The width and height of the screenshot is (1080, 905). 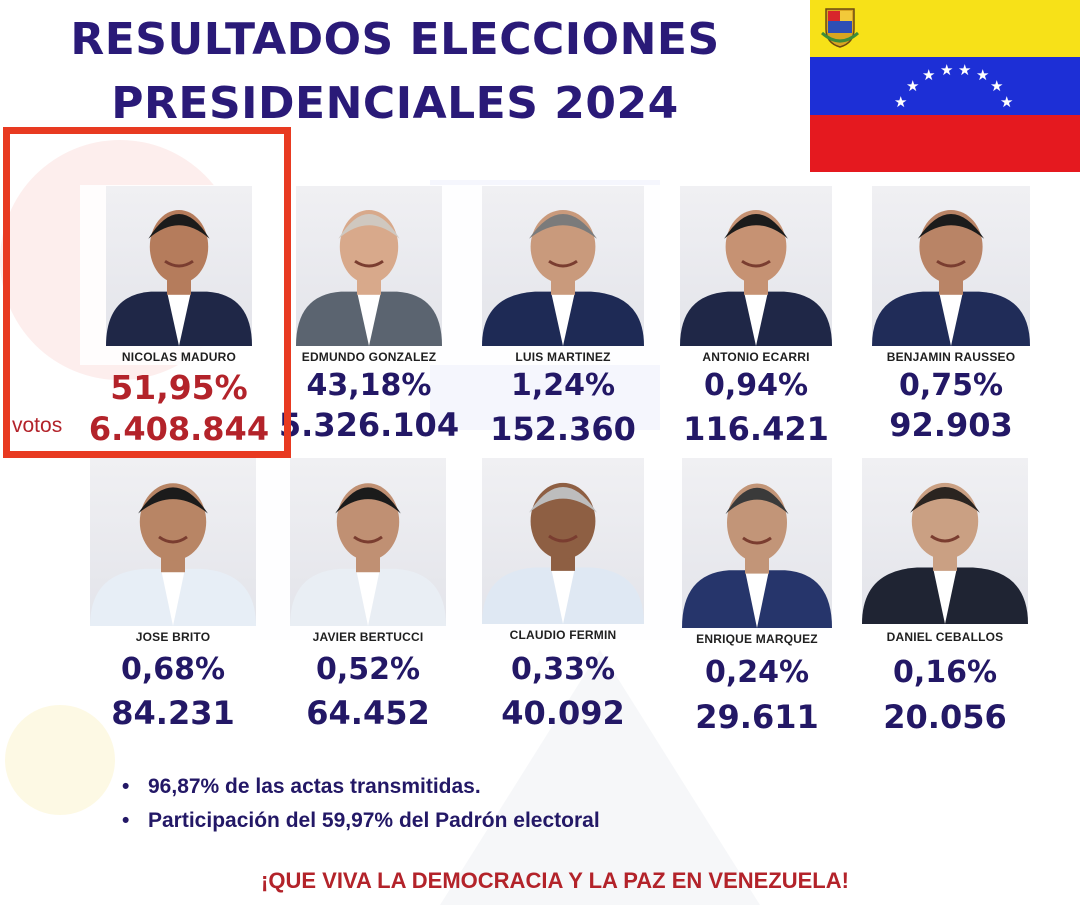 What do you see at coordinates (563, 429) in the screenshot?
I see `candidate-votes: 152.360` at bounding box center [563, 429].